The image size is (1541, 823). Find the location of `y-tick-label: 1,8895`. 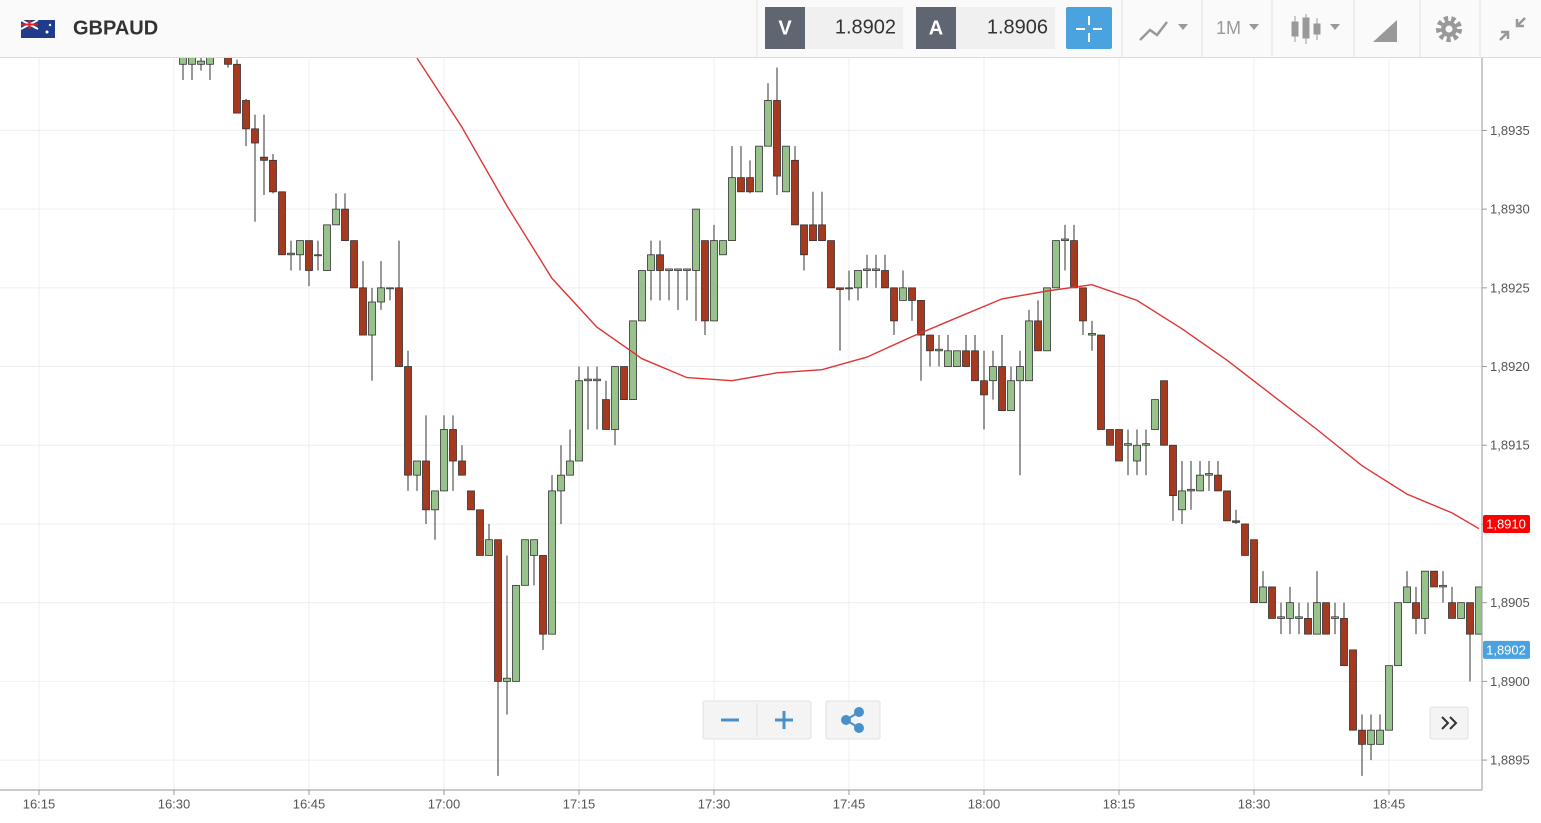

y-tick-label: 1,8895 is located at coordinates (1510, 760).